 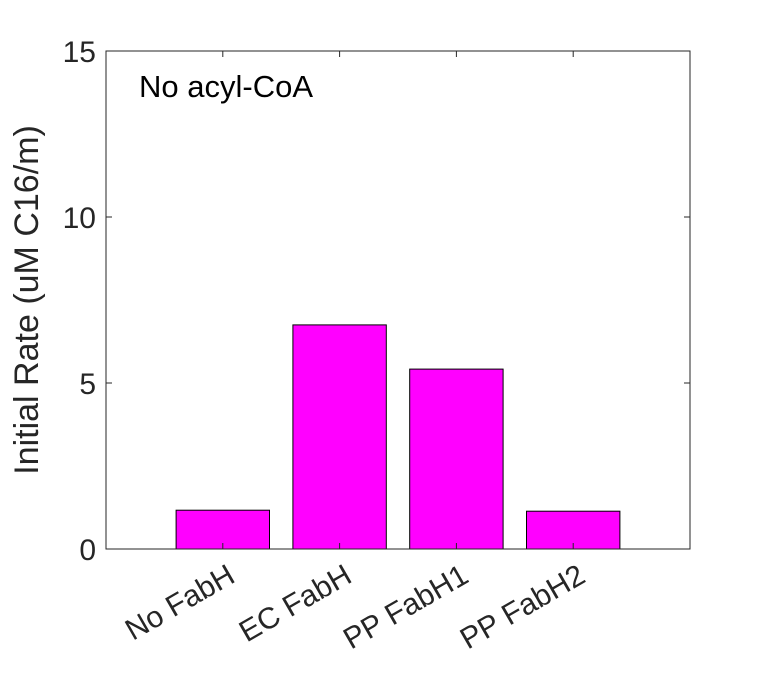 I want to click on annotation-no-acyl-coa: No acyl-CoA, so click(x=226, y=86).